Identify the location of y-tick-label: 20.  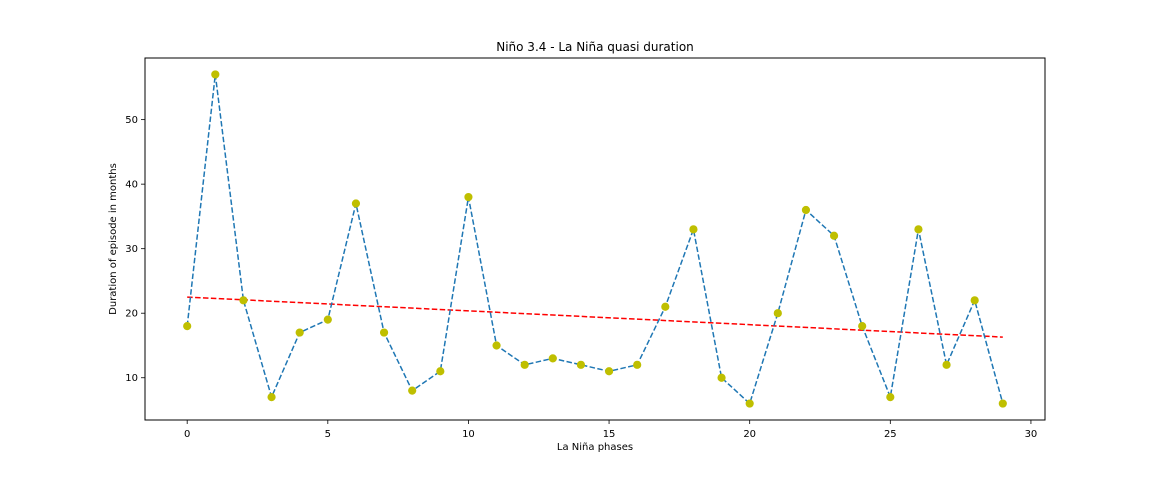
(131, 314).